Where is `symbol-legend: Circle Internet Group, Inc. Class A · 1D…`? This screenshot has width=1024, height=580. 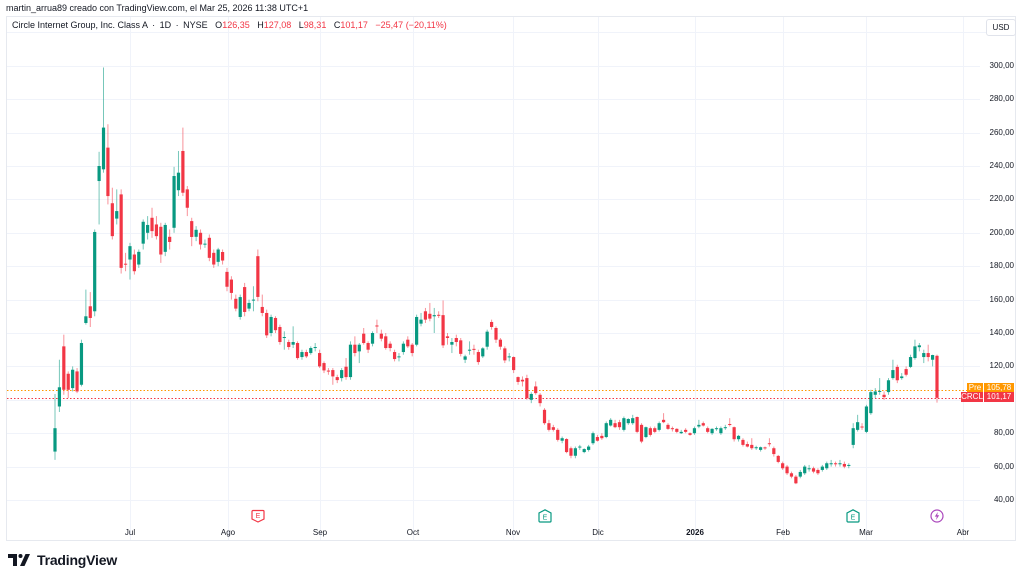
symbol-legend: Circle Internet Group, Inc. Class A · 1D… is located at coordinates (229, 25).